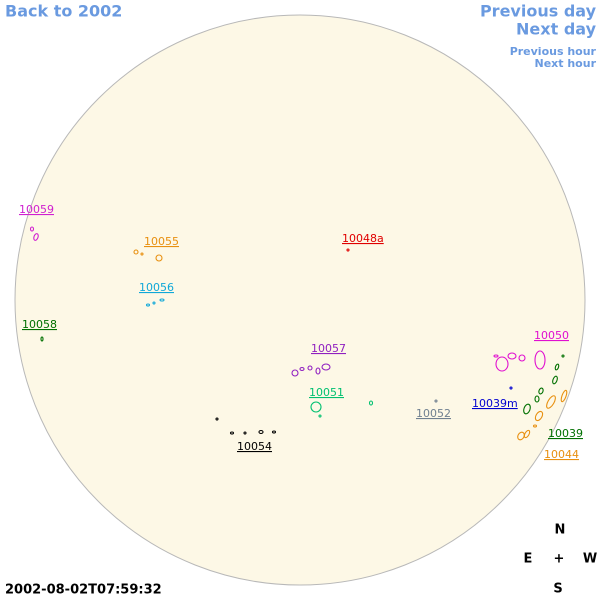 This screenshot has height=600, width=600. Describe the element at coordinates (560, 530) in the screenshot. I see `compass-n: N` at that location.